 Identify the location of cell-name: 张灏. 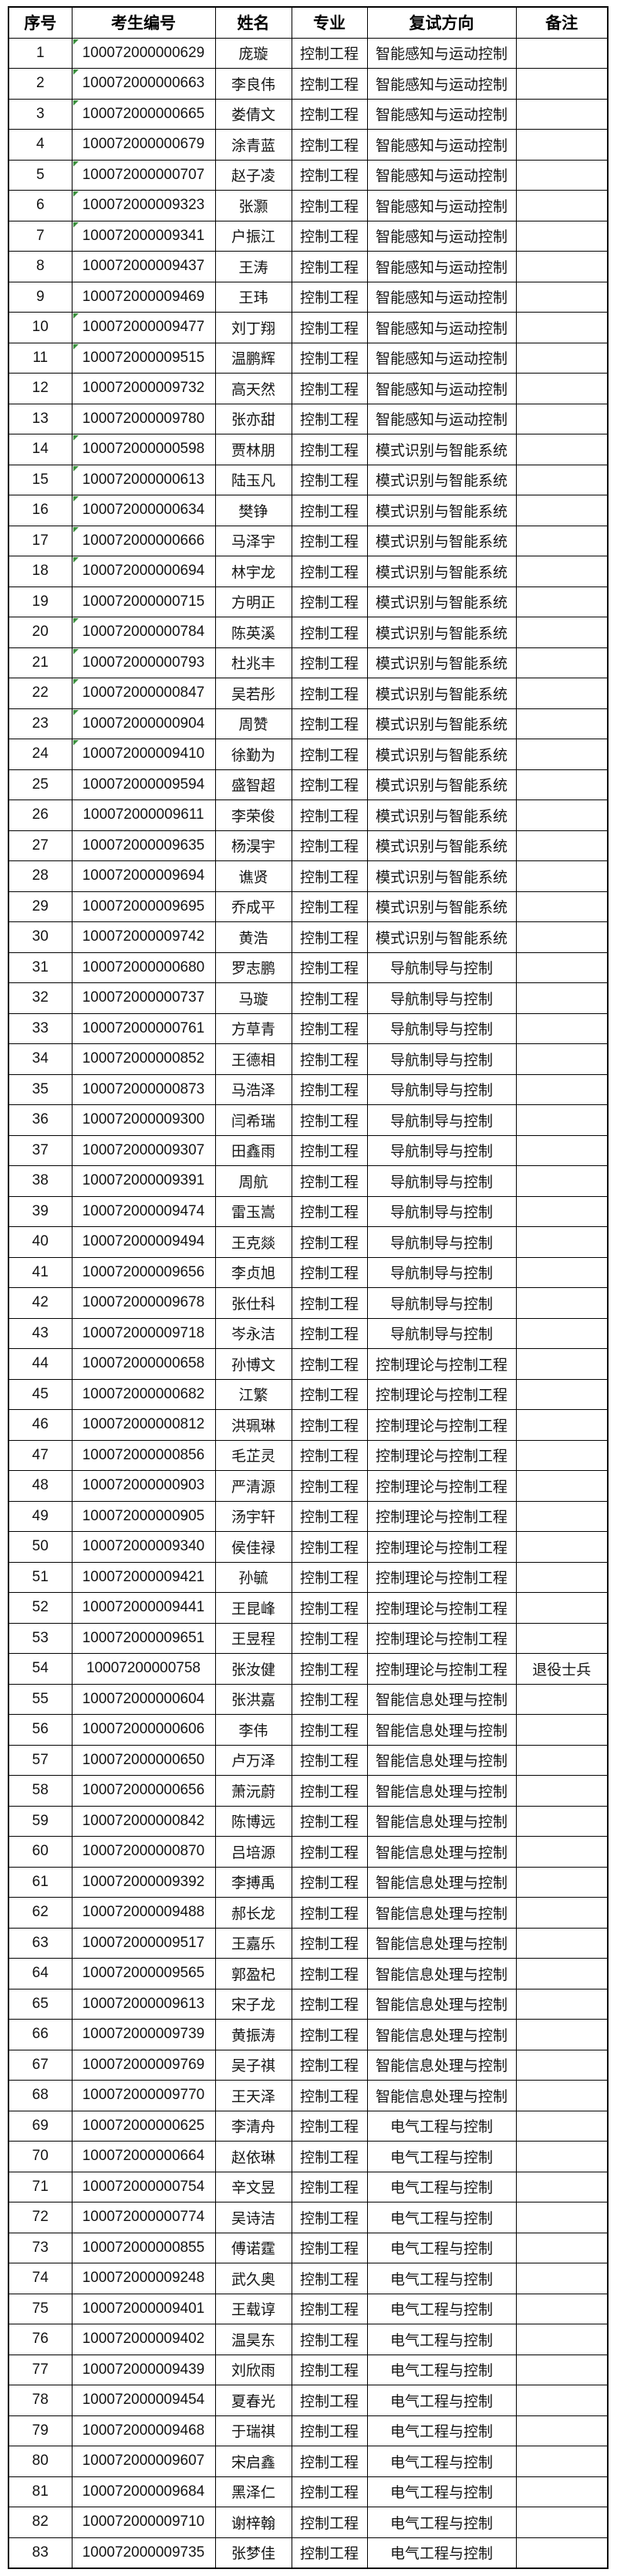
(253, 205).